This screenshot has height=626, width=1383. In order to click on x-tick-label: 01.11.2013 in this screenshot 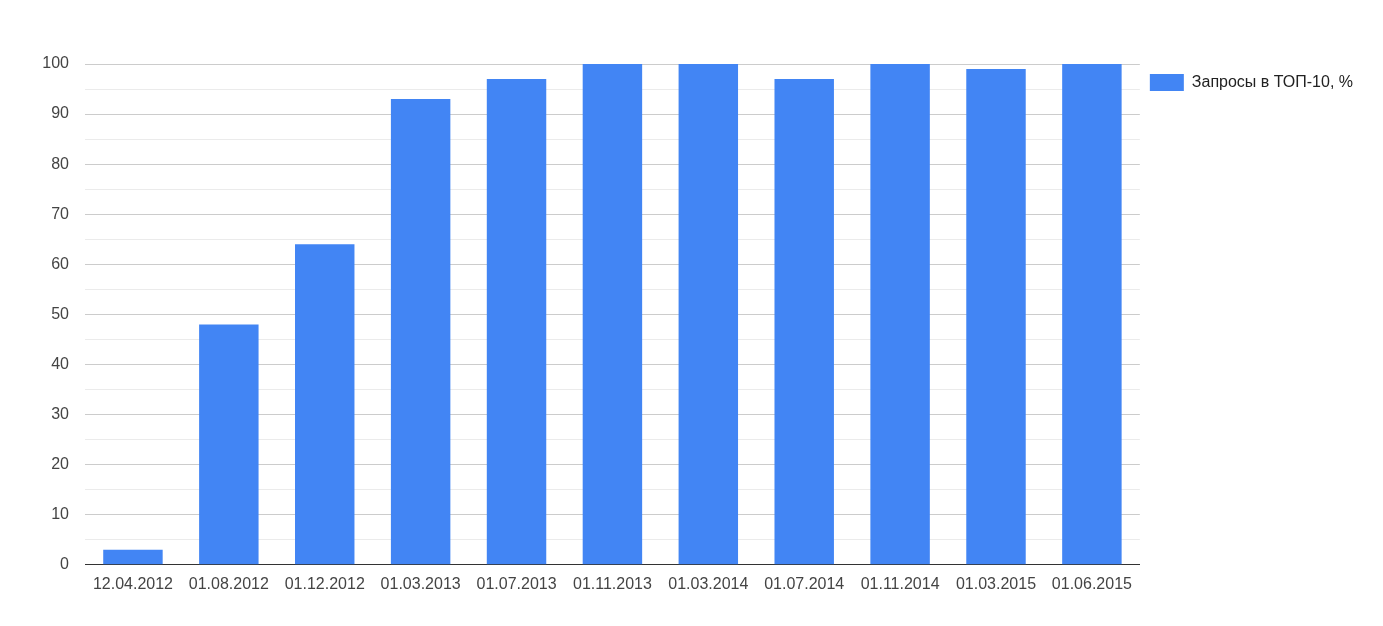, I will do `click(612, 583)`.